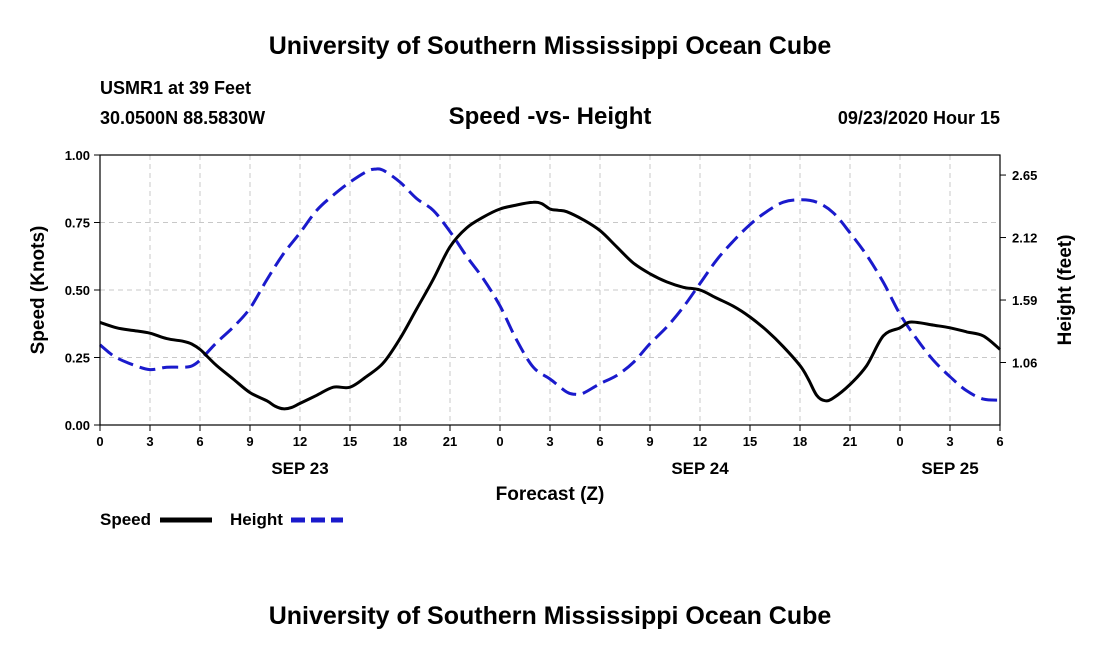 This screenshot has height=650, width=1100. I want to click on right-tick-label: 1.06, so click(1024, 363).